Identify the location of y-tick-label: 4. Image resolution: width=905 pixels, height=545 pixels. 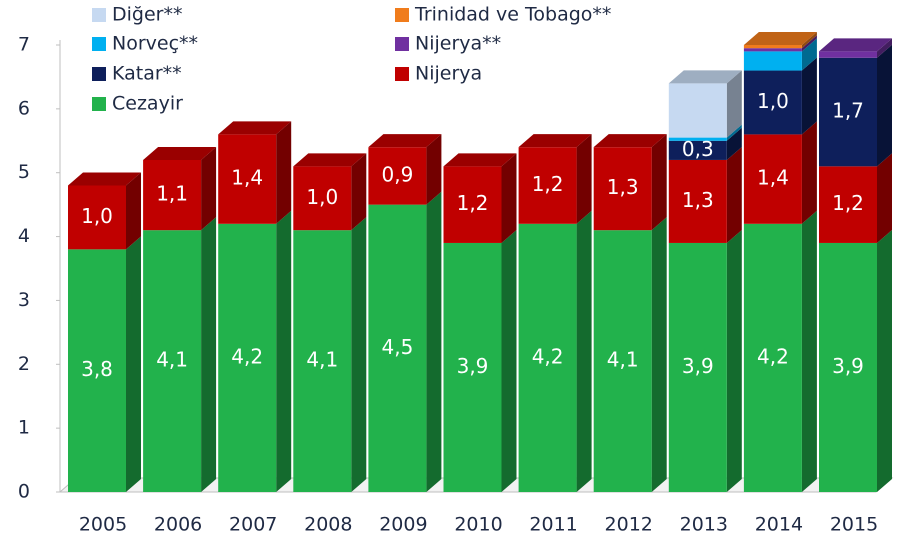
(24, 236).